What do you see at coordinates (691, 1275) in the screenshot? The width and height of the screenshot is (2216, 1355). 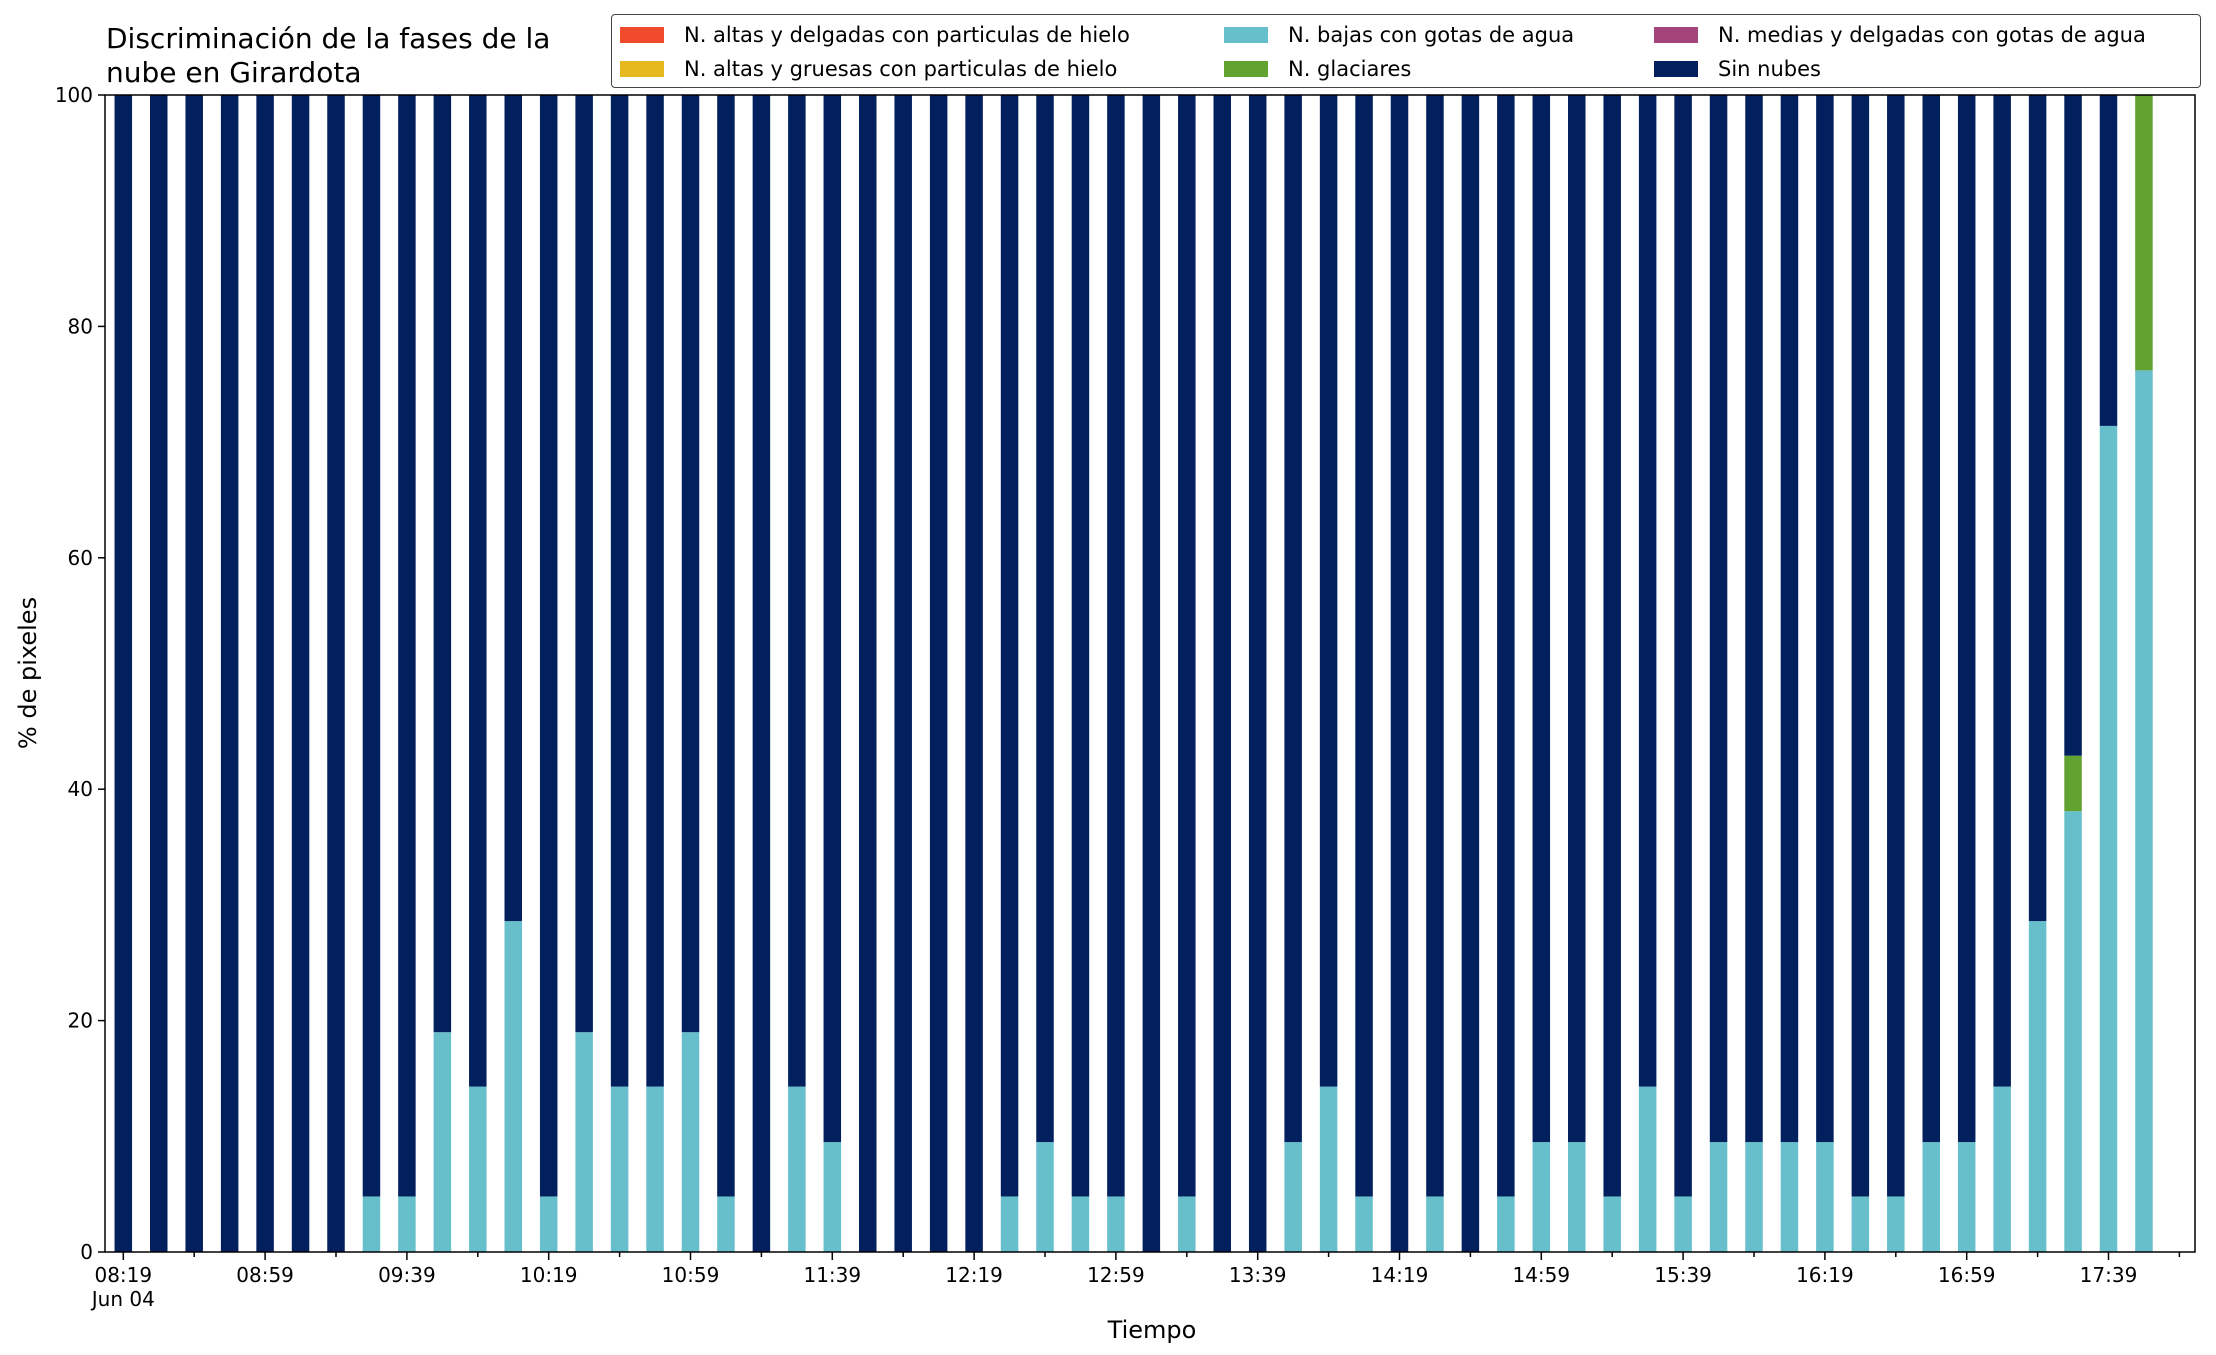 I see `x-tick-label: 10:59` at bounding box center [691, 1275].